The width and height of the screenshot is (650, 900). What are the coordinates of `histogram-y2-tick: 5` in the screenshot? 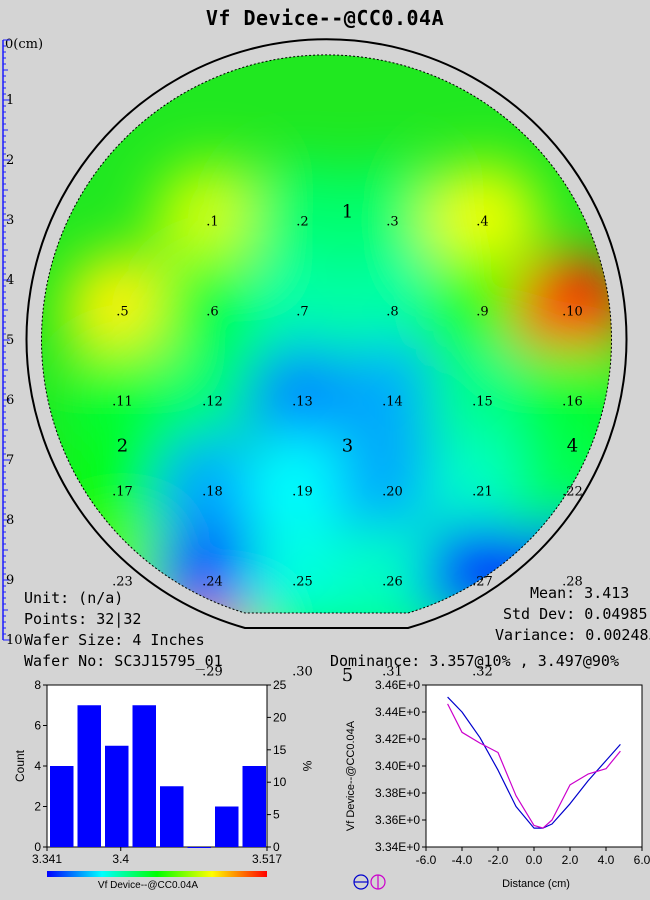 It's located at (276, 815).